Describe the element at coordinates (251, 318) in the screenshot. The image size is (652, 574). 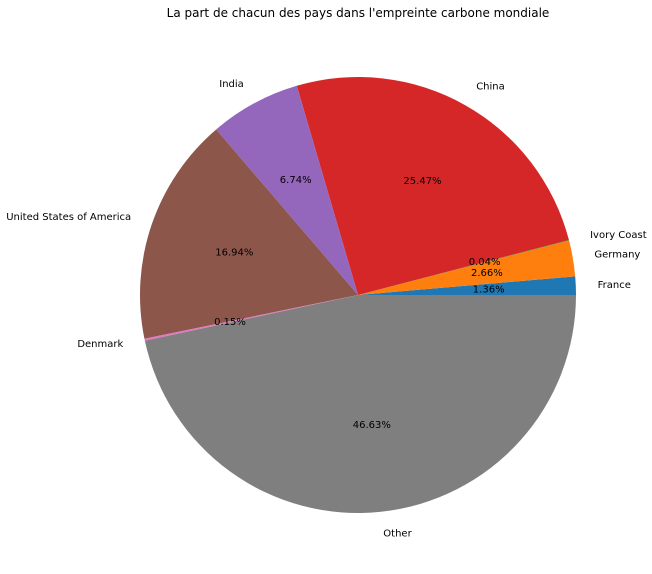
I see `pie-slice-denmark` at that location.